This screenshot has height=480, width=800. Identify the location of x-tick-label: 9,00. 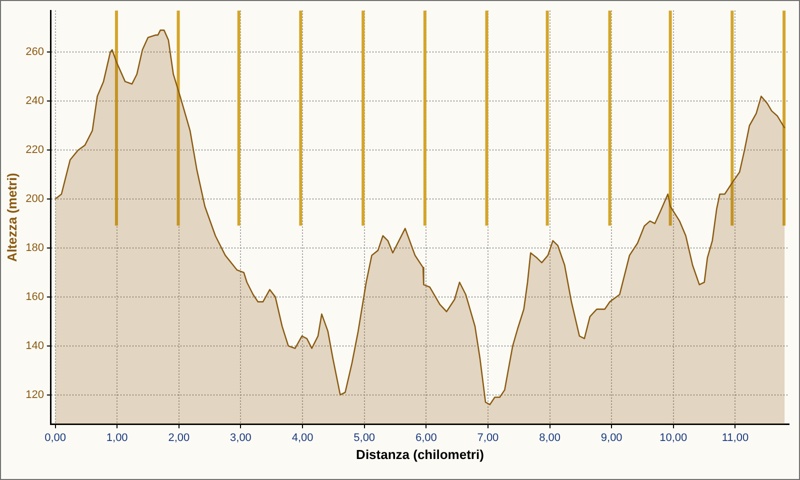
(611, 438).